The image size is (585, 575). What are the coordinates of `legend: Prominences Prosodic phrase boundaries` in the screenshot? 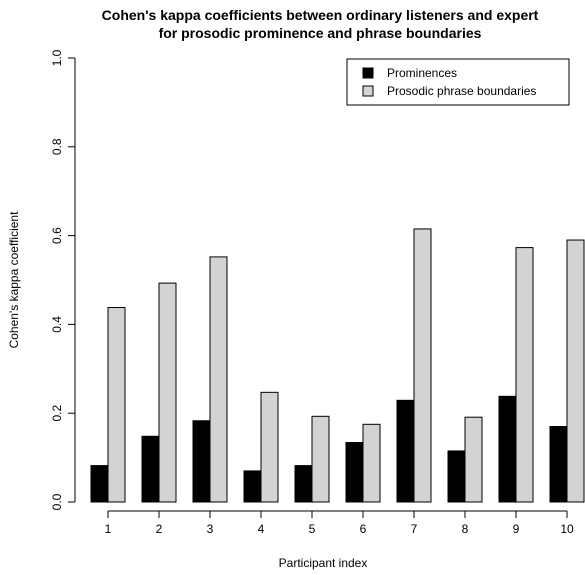 It's located at (458, 82).